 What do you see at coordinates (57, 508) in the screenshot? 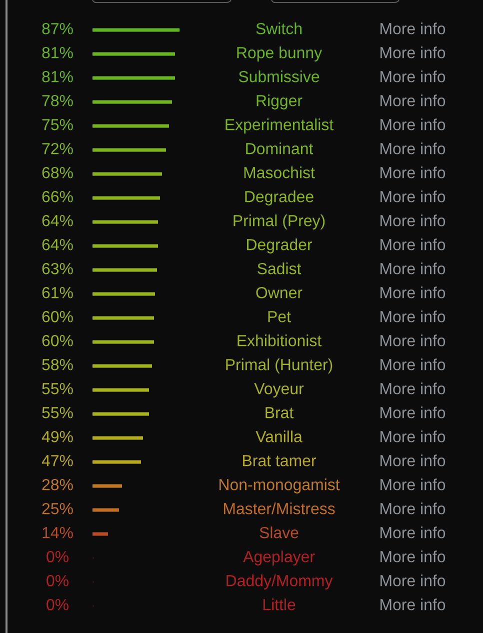
I see `data-label: 25%` at bounding box center [57, 508].